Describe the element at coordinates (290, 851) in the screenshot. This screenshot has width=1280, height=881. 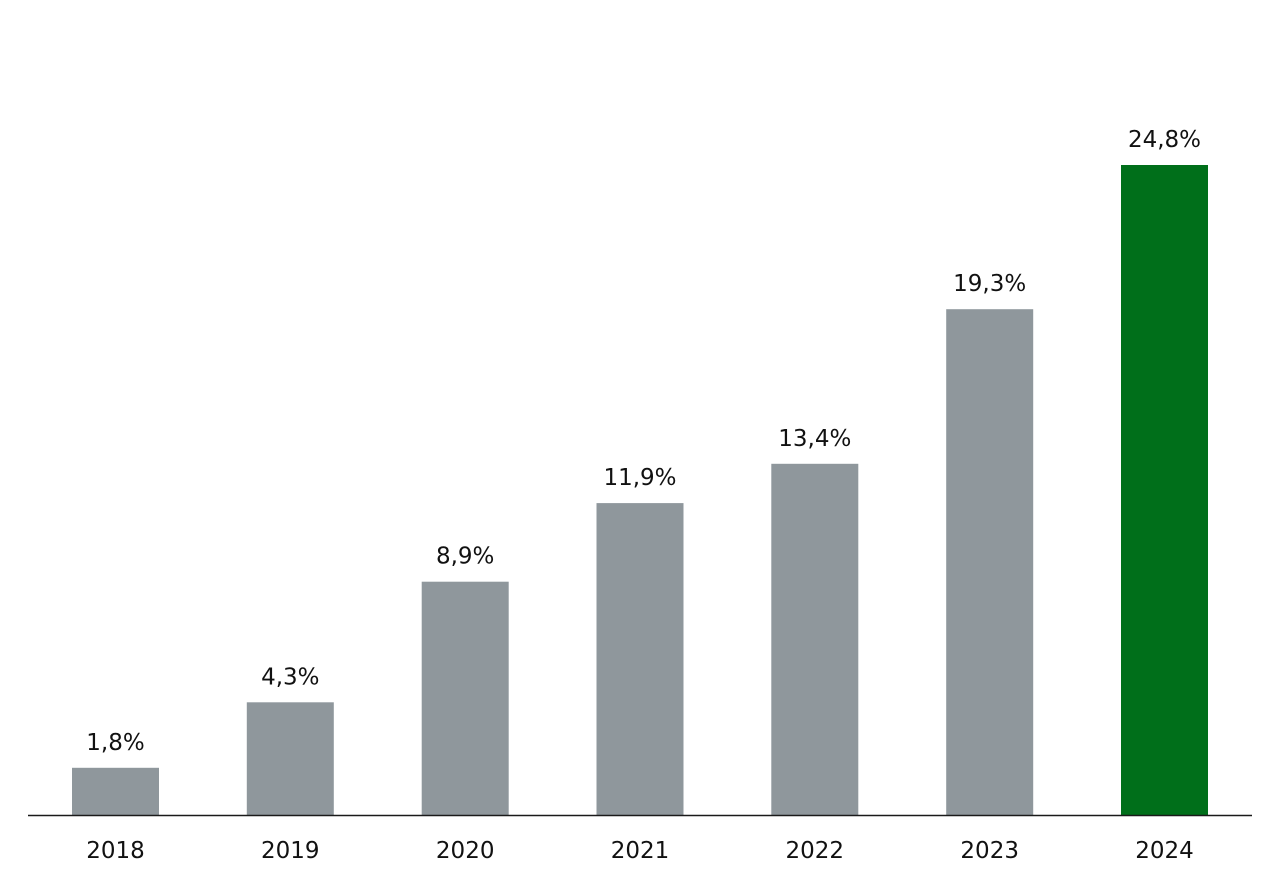
I see `x-tick-label-2019: 2019` at that location.